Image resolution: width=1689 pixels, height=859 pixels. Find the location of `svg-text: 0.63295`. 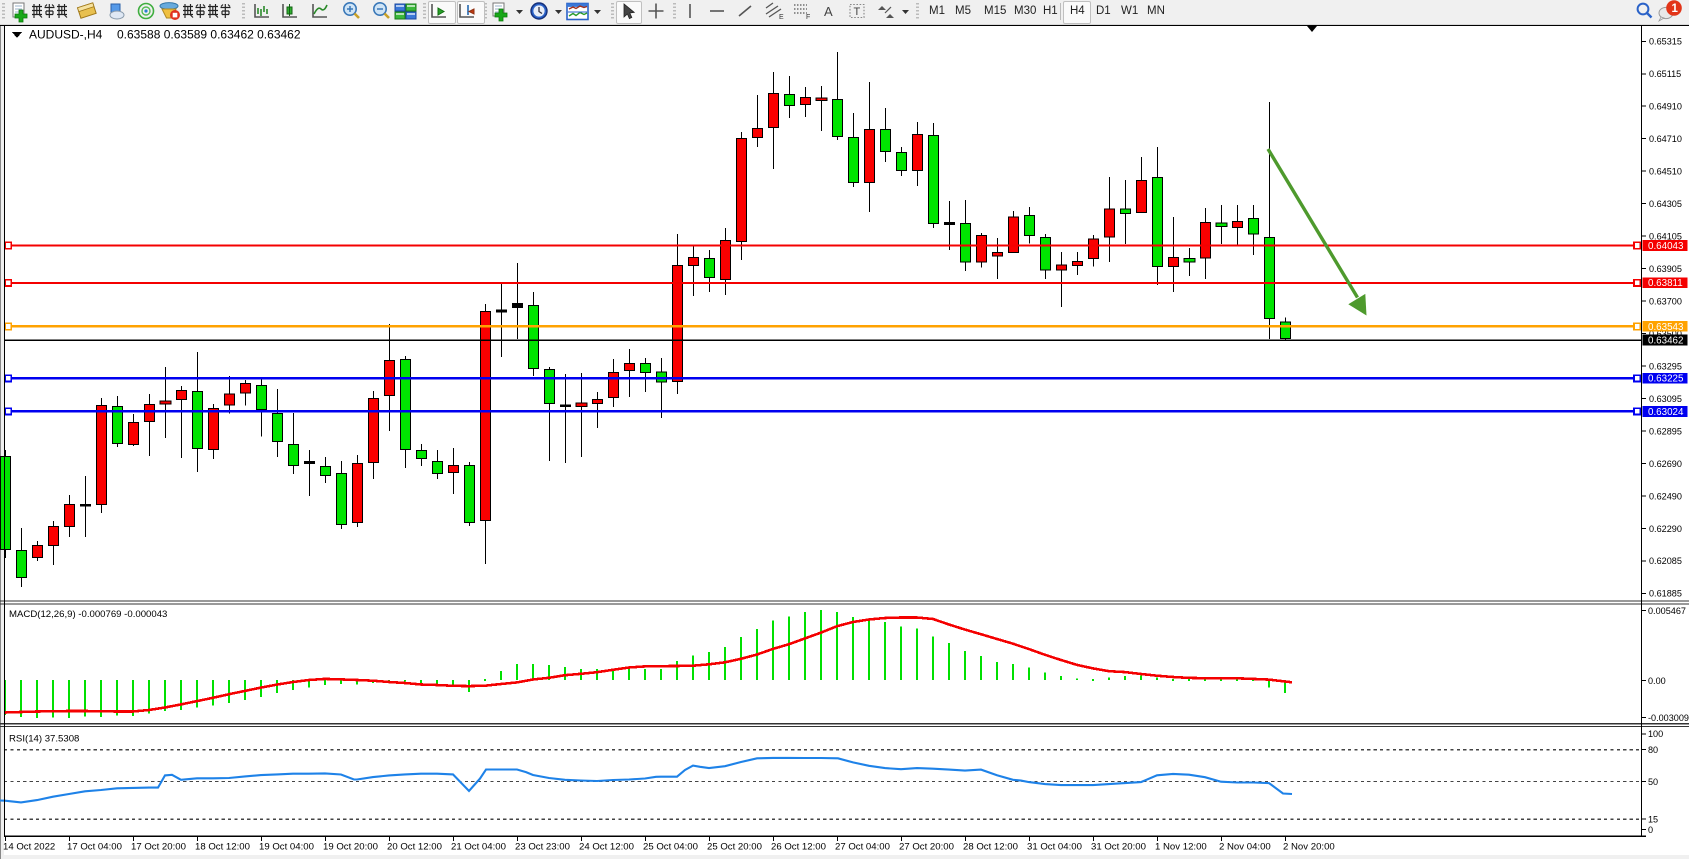

svg-text: 0.63295 is located at coordinates (1665, 366).